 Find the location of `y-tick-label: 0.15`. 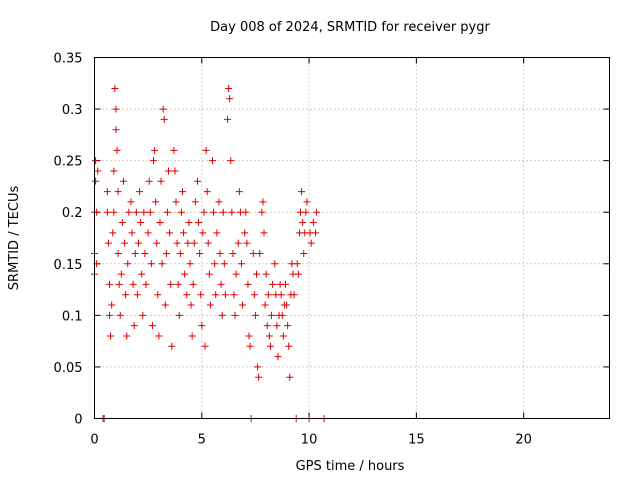

y-tick-label: 0.15 is located at coordinates (68, 265).